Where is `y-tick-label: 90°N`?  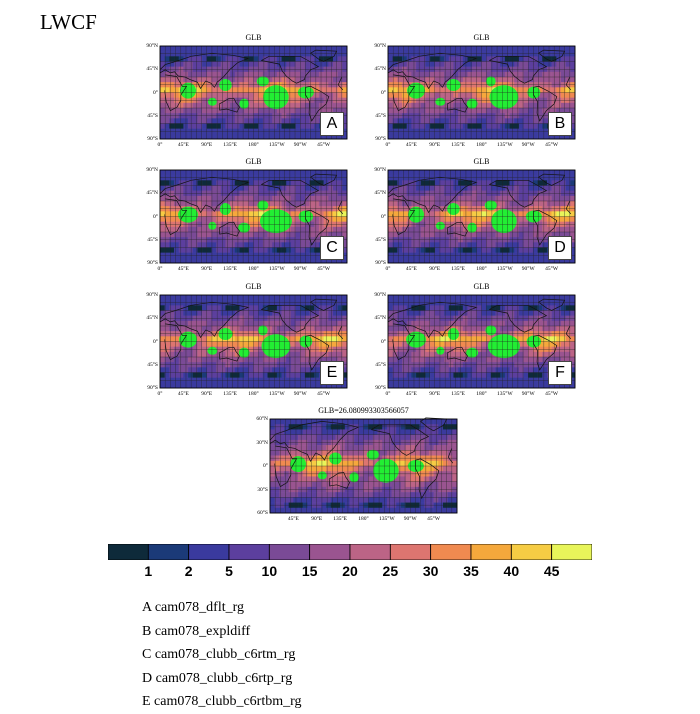
y-tick-label: 90°N is located at coordinates (148, 295).